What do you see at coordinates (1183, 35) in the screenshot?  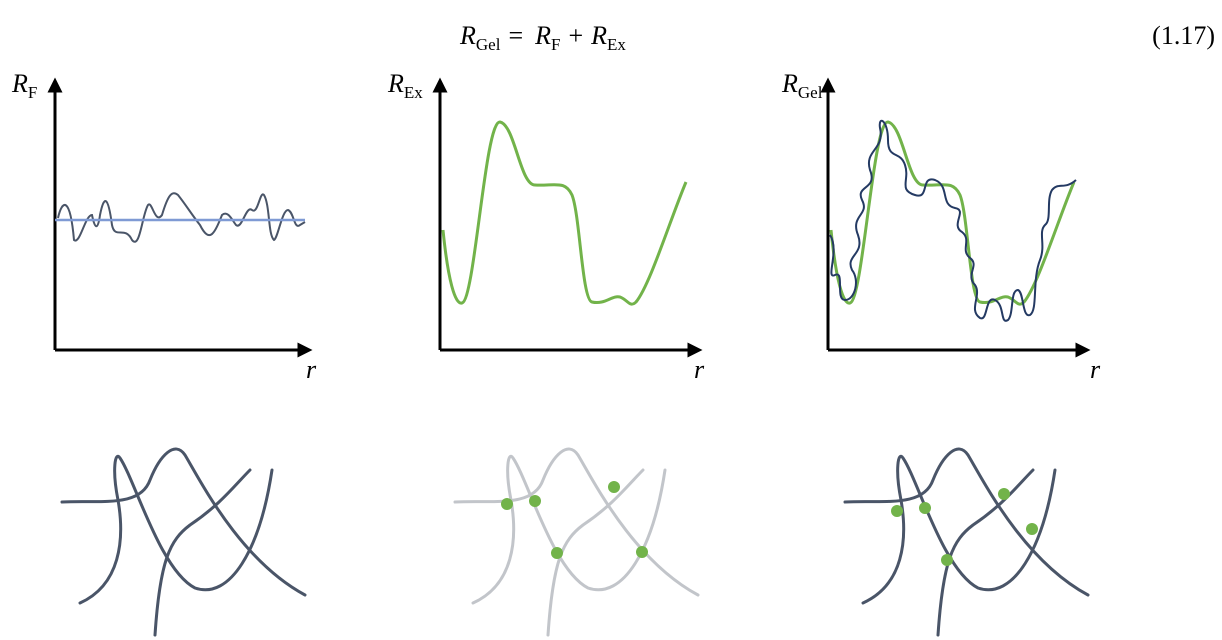 I see `equation-number: (1.17)` at bounding box center [1183, 35].